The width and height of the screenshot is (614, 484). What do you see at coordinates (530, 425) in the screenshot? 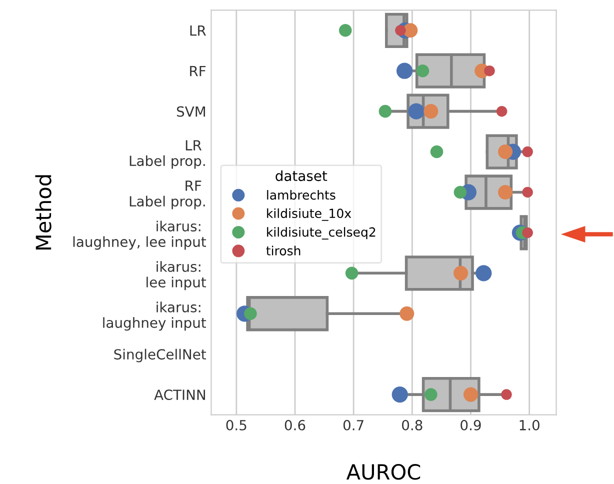
I see `x-tick-label: 1.0` at bounding box center [530, 425].